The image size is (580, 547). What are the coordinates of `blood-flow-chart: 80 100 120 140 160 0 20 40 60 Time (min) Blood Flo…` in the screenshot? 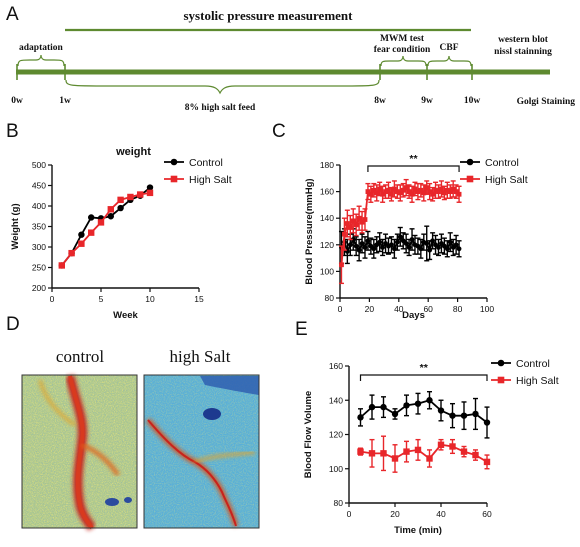 It's located at (431, 447).